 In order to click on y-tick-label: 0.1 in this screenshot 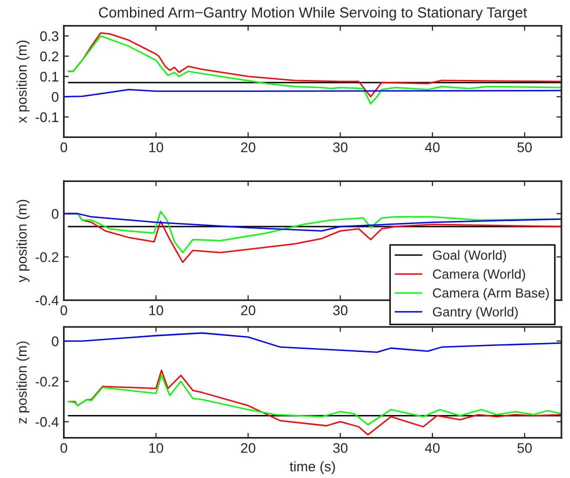, I will do `click(49, 77)`.